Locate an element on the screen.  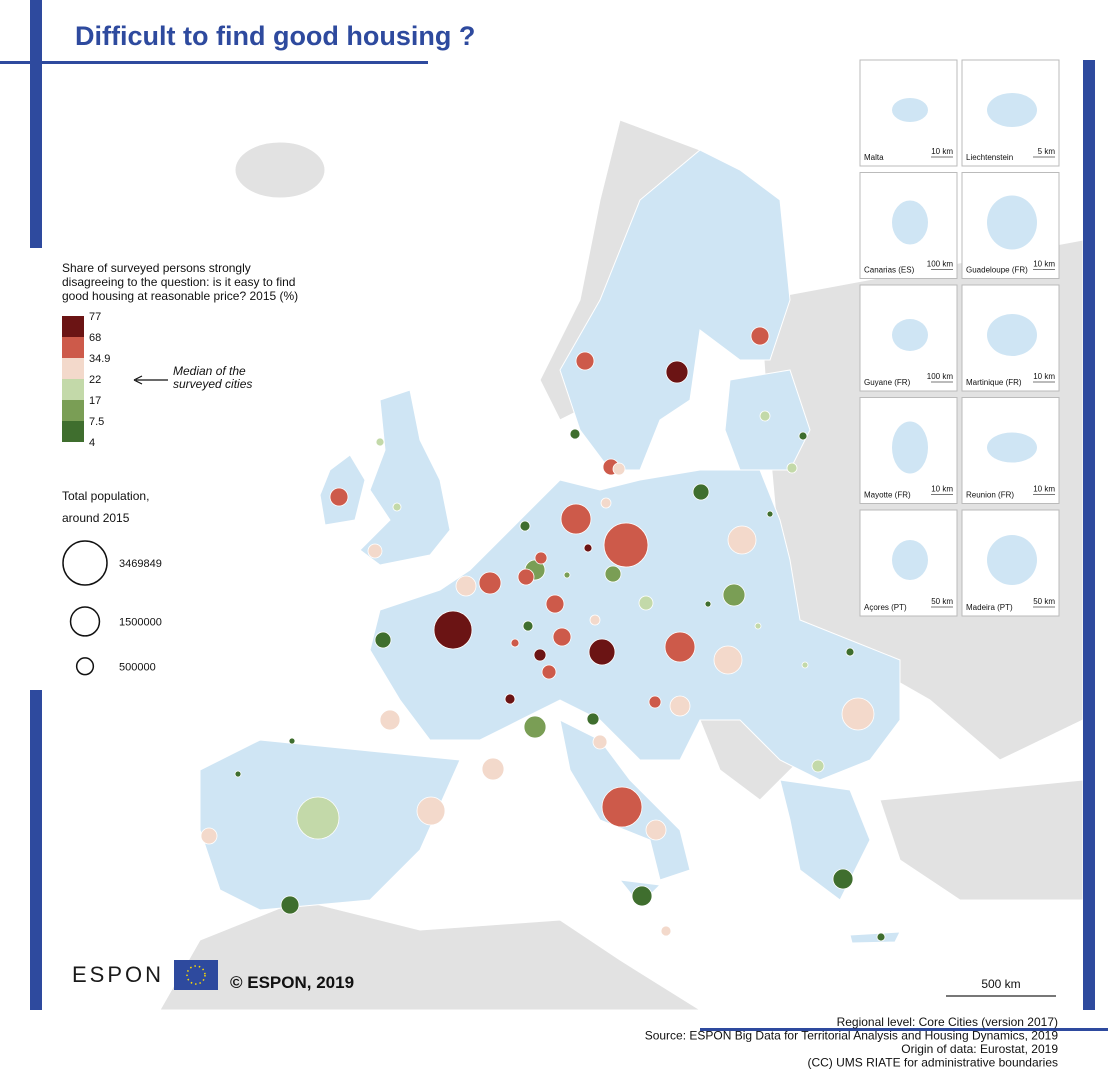
median-note: Median of the is located at coordinates (209, 371).